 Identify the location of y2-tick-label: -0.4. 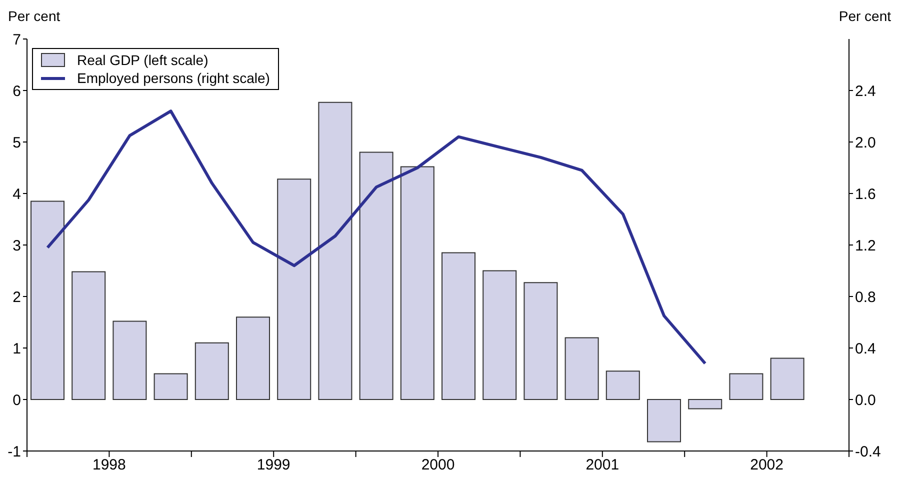
(868, 451).